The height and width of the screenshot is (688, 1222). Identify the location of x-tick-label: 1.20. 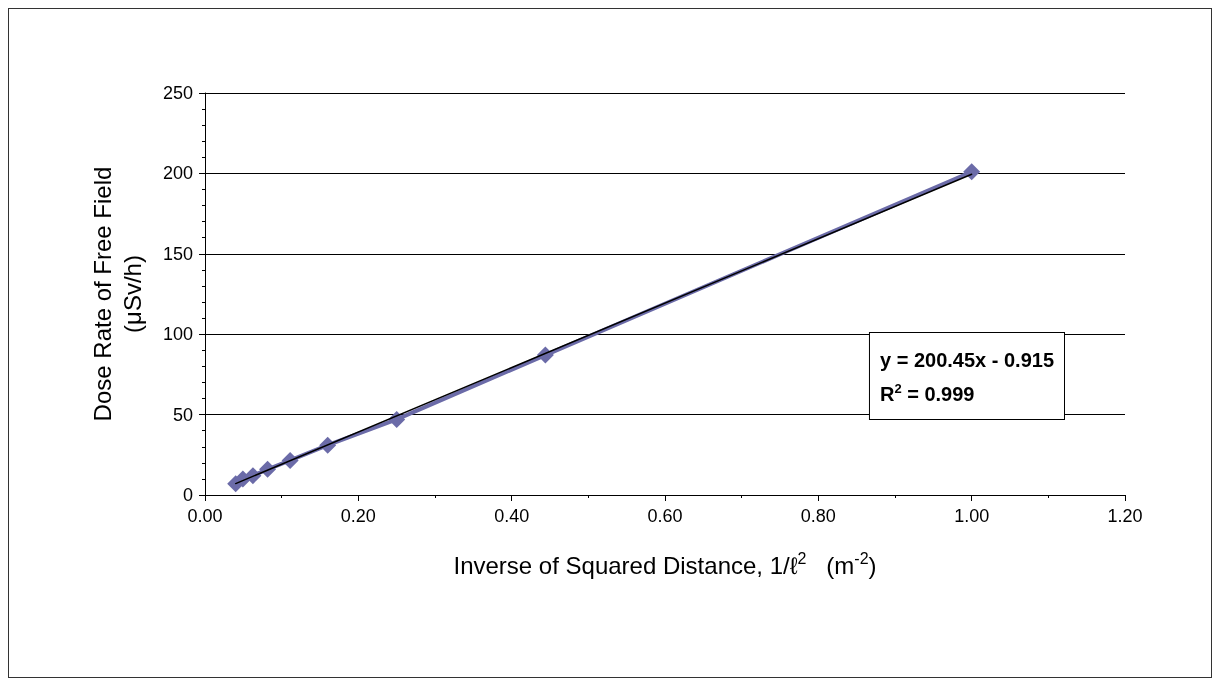
(1125, 516).